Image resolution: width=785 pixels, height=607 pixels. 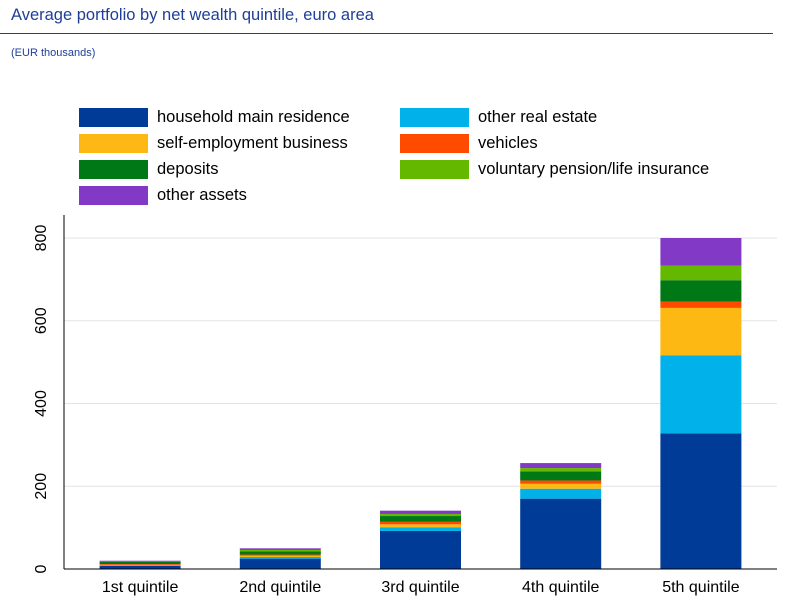 I want to click on legend-label: vehicles, so click(x=508, y=142).